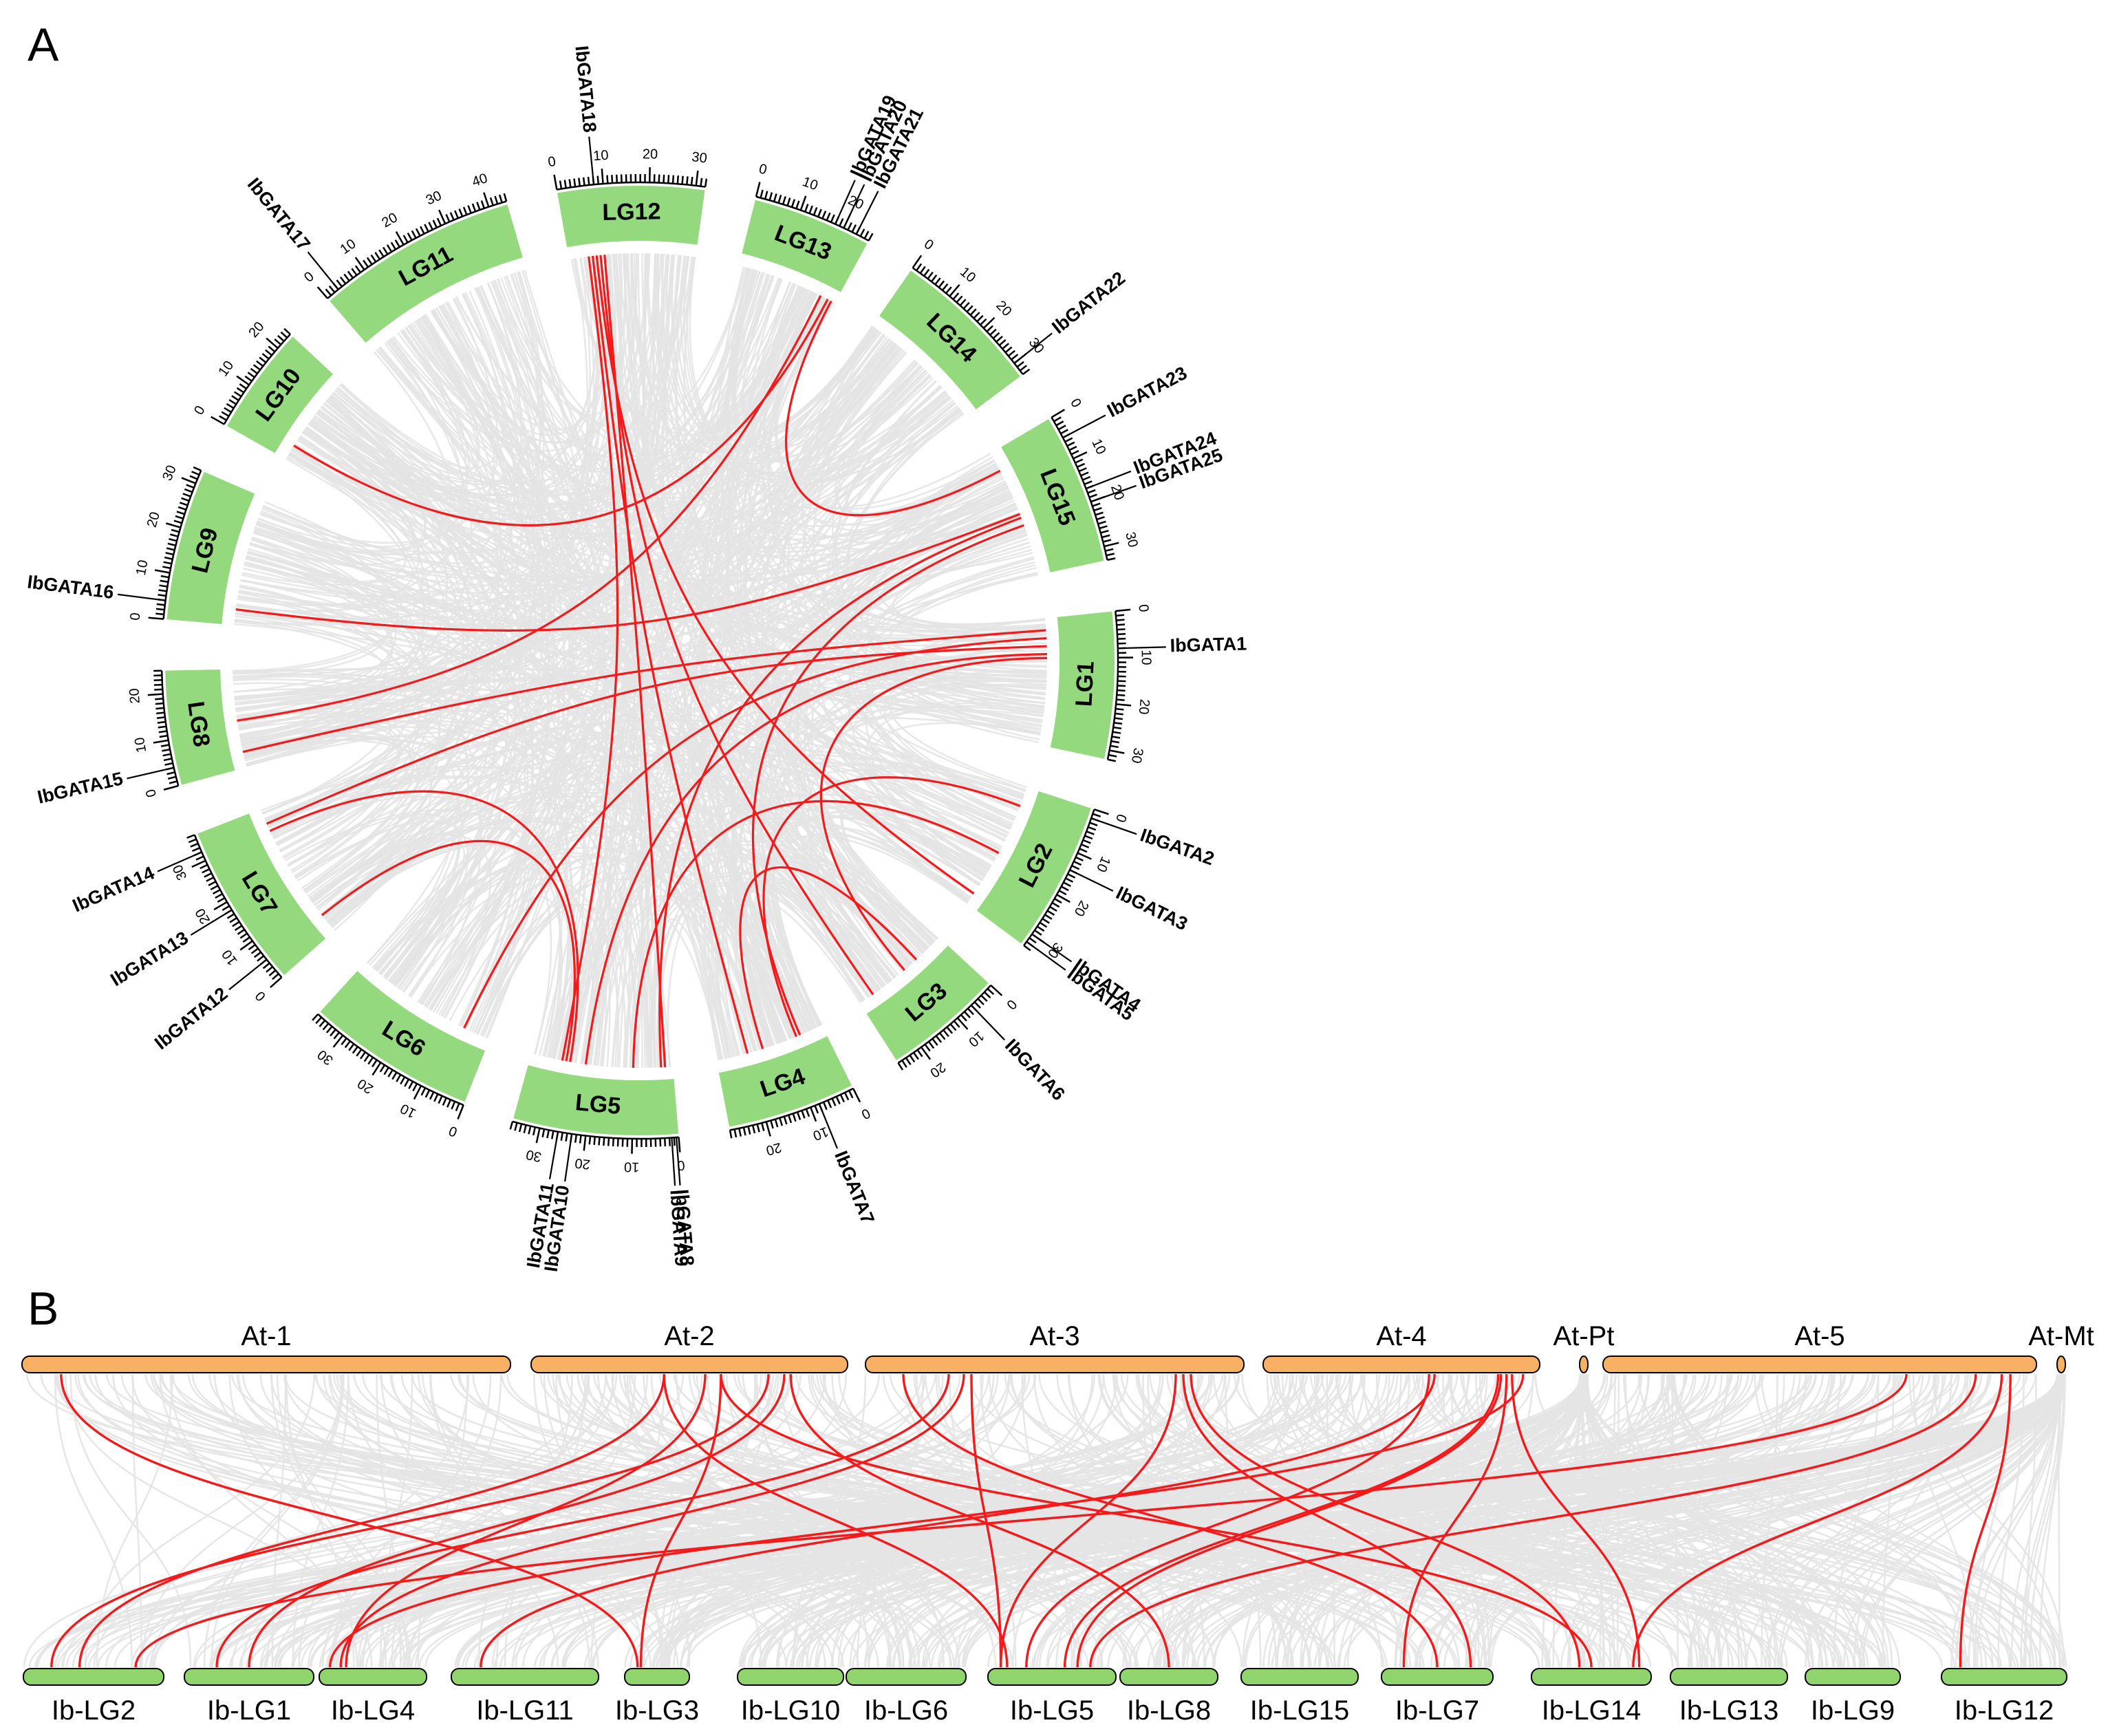  I want to click on bottom-chromosome-ib-lg1: Ib-LG1, so click(249, 1697).